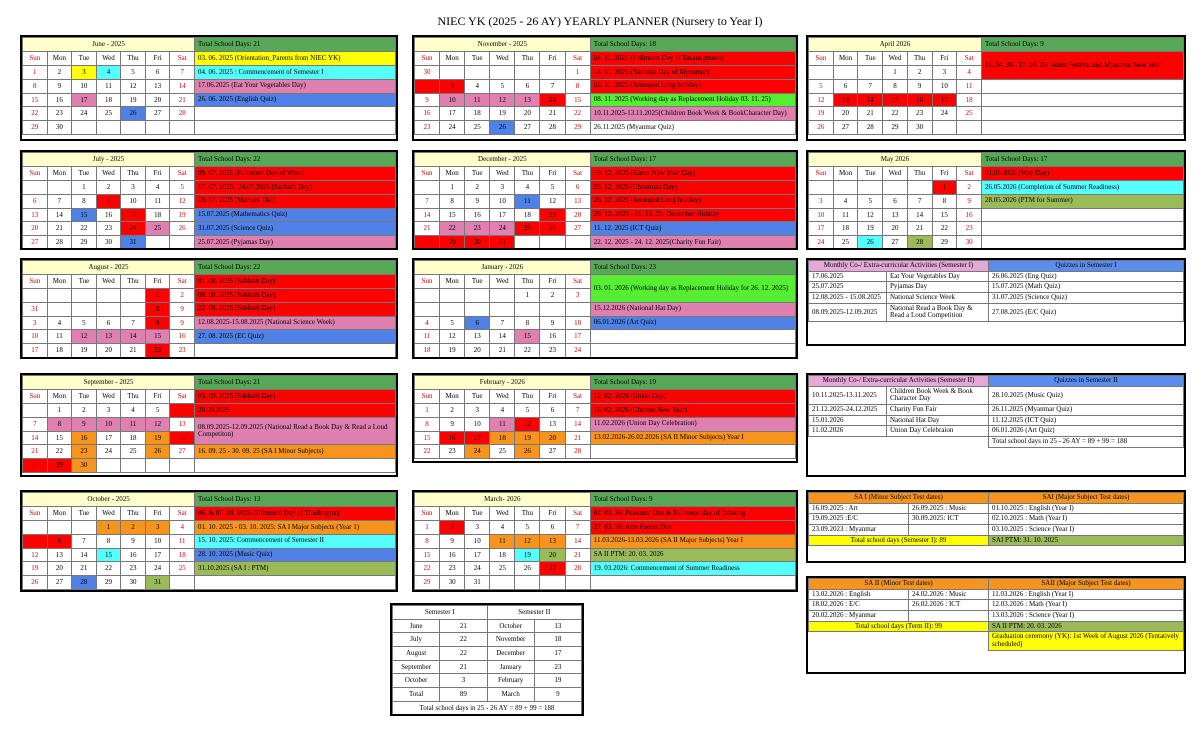 The image size is (1200, 730). Describe the element at coordinates (294, 309) in the screenshot. I see `event-note: 22. 08. 2025 (Sabbath Day)` at that location.